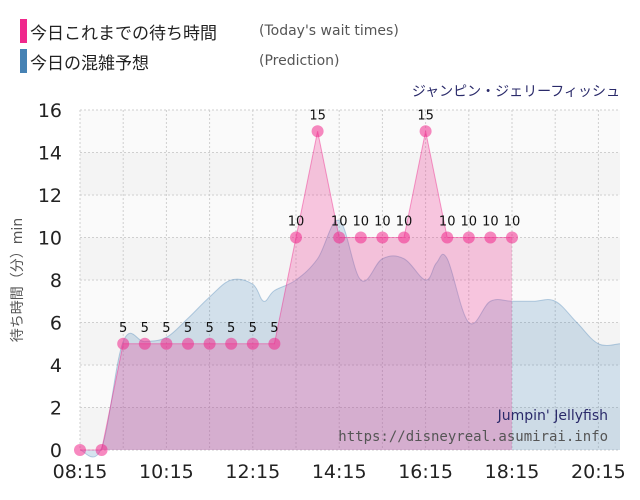 This screenshot has height=500, width=640. Describe the element at coordinates (23, 61) in the screenshot. I see `legend-swatch-prediction` at that location.